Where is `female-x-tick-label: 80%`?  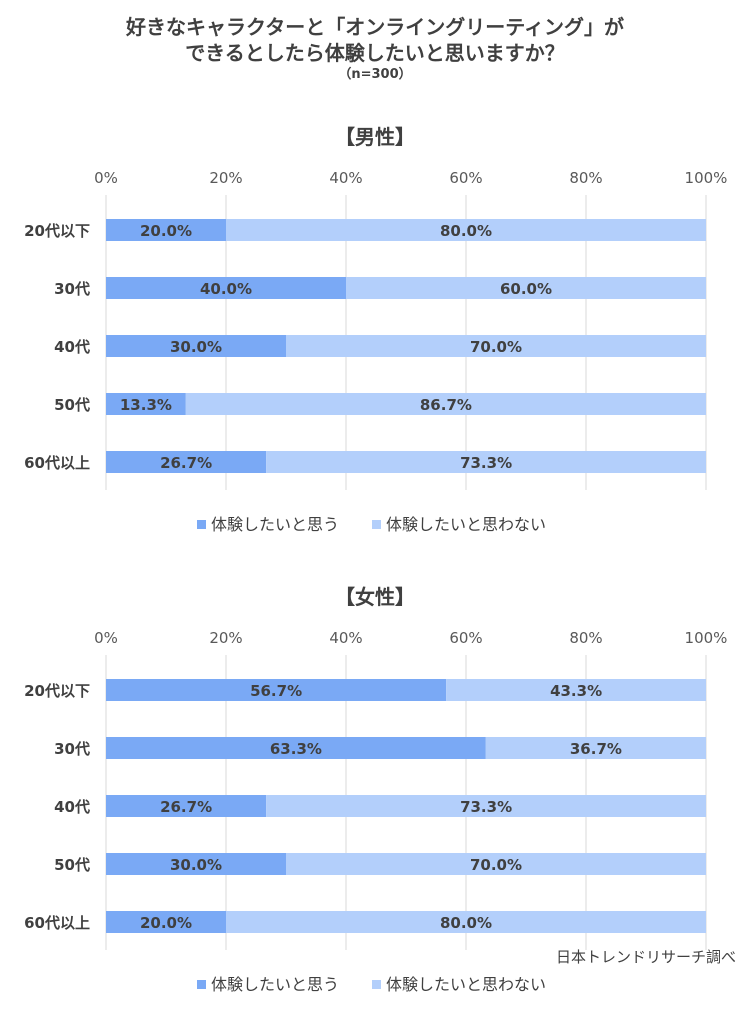
female-x-tick-label: 80% is located at coordinates (585, 638).